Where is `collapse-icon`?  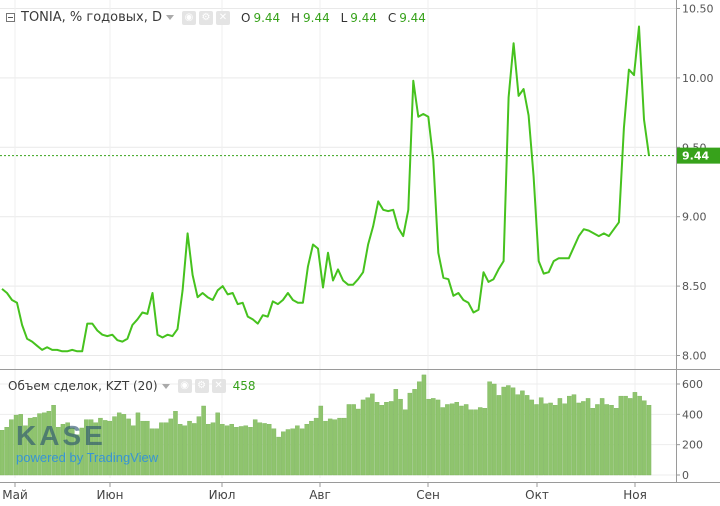 collapse-icon is located at coordinates (10, 17).